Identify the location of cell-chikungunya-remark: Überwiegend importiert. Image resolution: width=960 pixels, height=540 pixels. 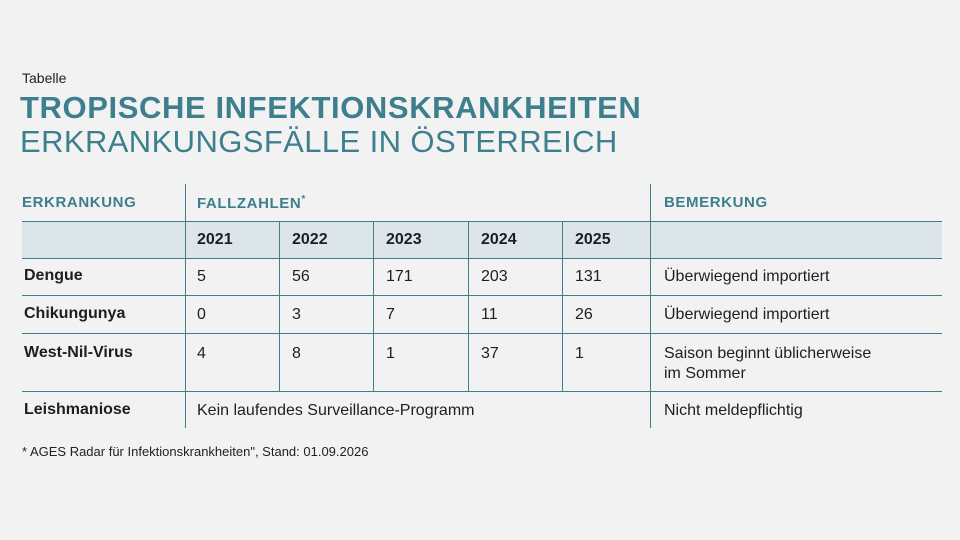
(747, 314).